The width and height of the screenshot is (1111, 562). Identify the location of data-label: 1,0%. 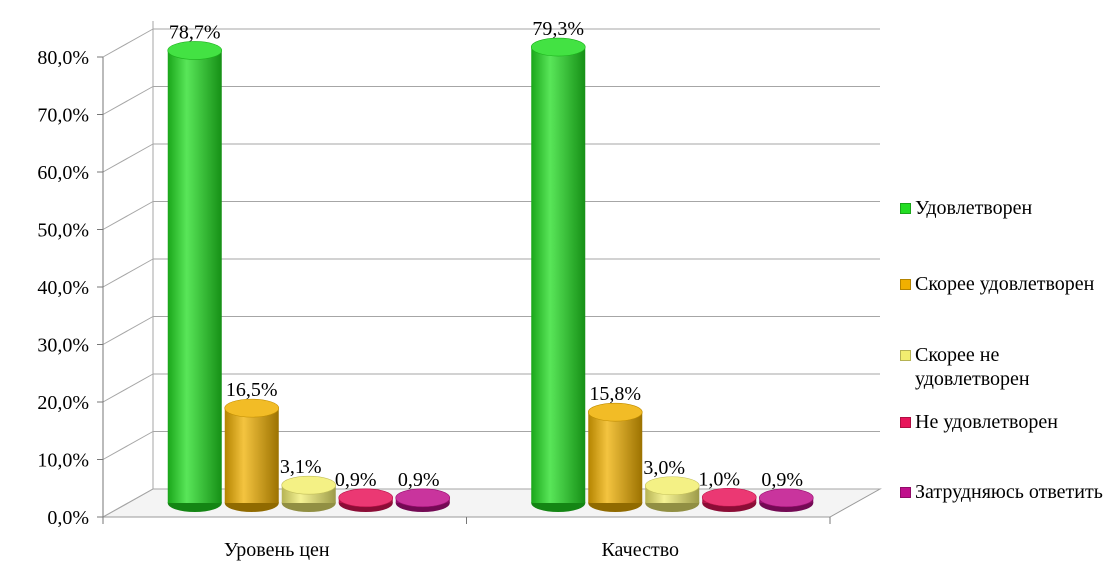
(719, 479).